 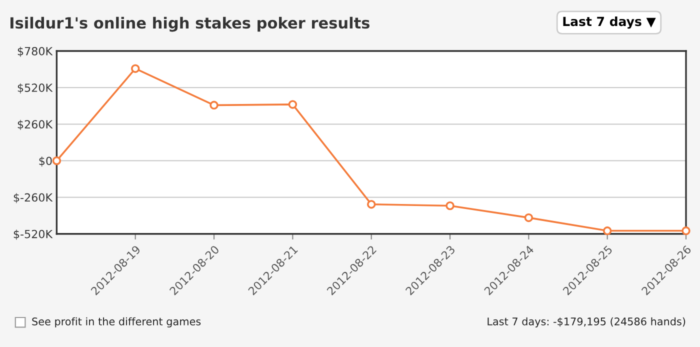 What do you see at coordinates (35, 125) in the screenshot?
I see `y-tick-label: $260K` at bounding box center [35, 125].